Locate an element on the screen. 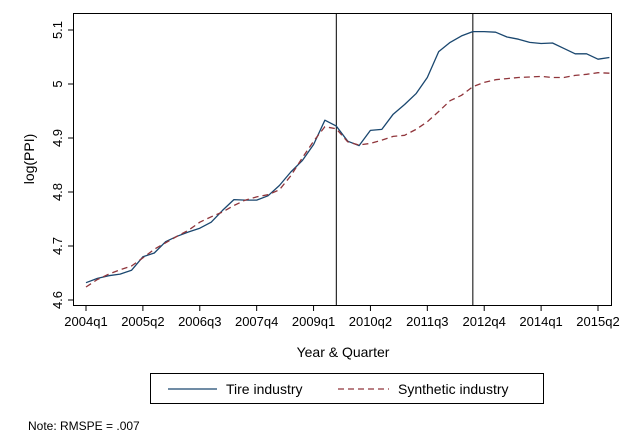 Image resolution: width=627 pixels, height=446 pixels. y-tick-label: 4.9 is located at coordinates (57, 138).